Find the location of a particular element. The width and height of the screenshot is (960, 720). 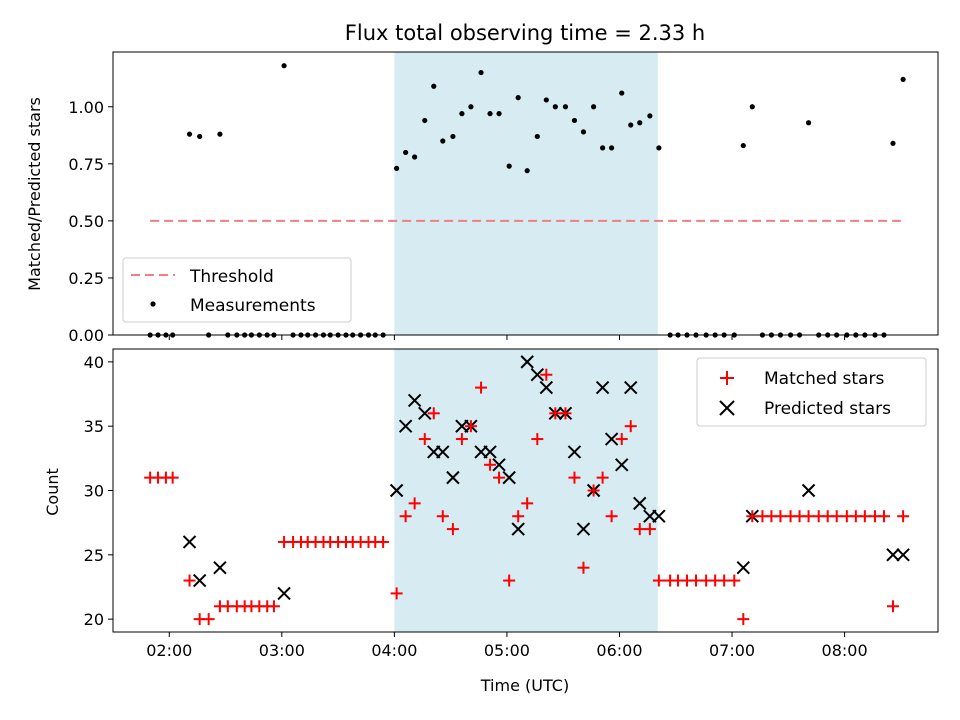

bottom-y-tick-label: 35 is located at coordinates (94, 426).